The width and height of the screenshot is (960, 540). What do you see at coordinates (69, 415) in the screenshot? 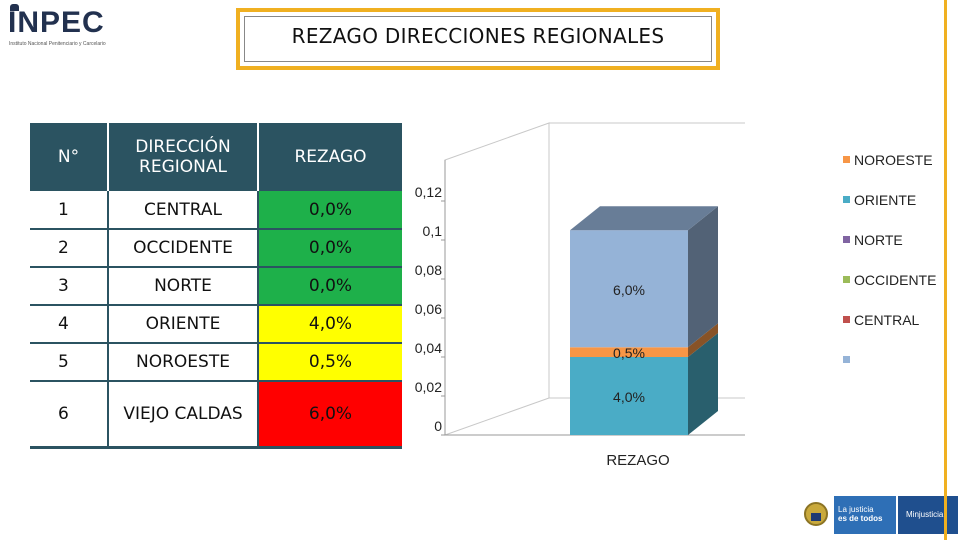
I see `row-number: 6` at bounding box center [69, 415].